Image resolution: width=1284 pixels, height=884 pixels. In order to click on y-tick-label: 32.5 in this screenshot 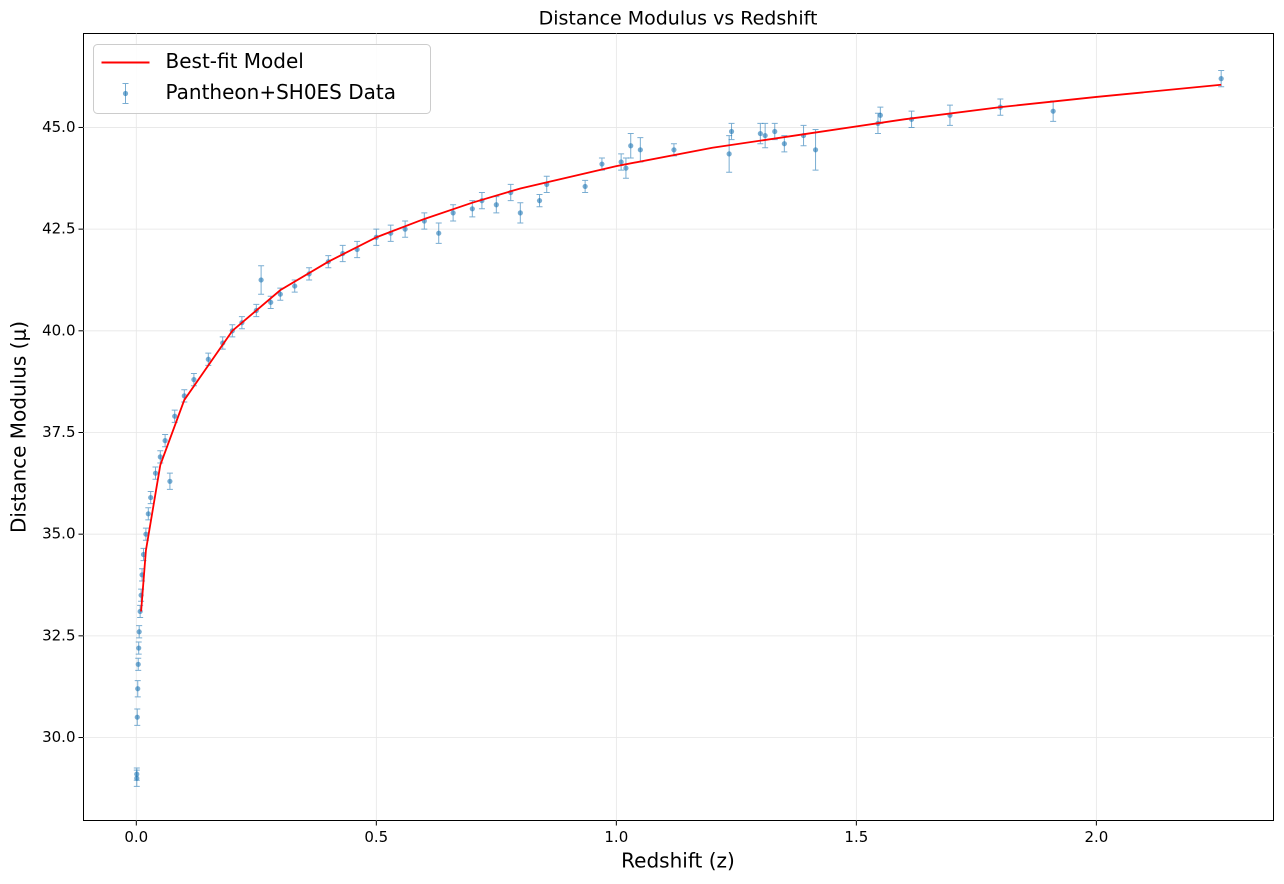, I will do `click(58, 635)`.